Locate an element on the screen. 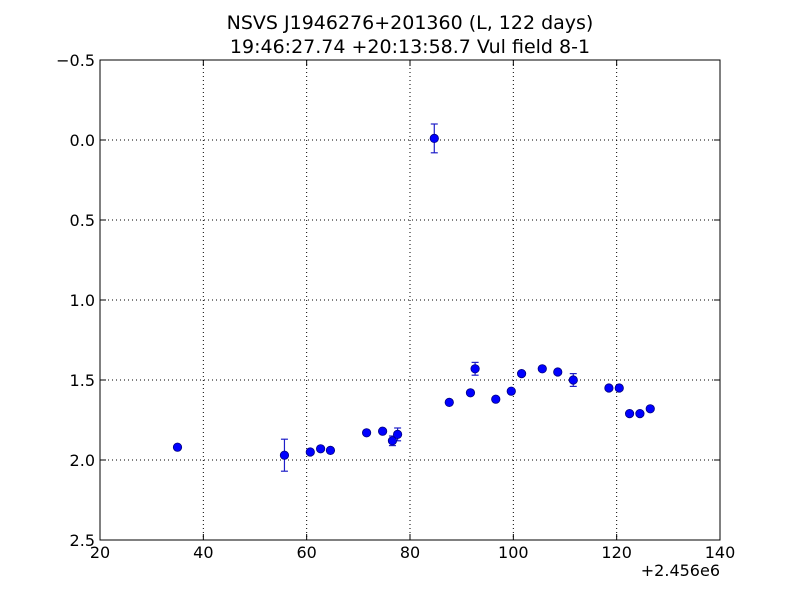  y-tick-label: 2.0 is located at coordinates (82, 460).